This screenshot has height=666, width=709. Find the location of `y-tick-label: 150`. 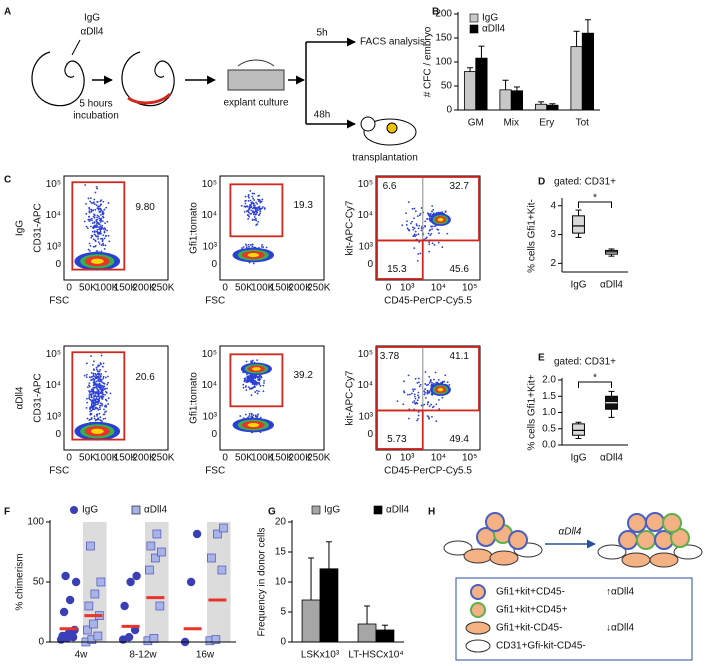

y-tick-label: 150 is located at coordinates (443, 38).